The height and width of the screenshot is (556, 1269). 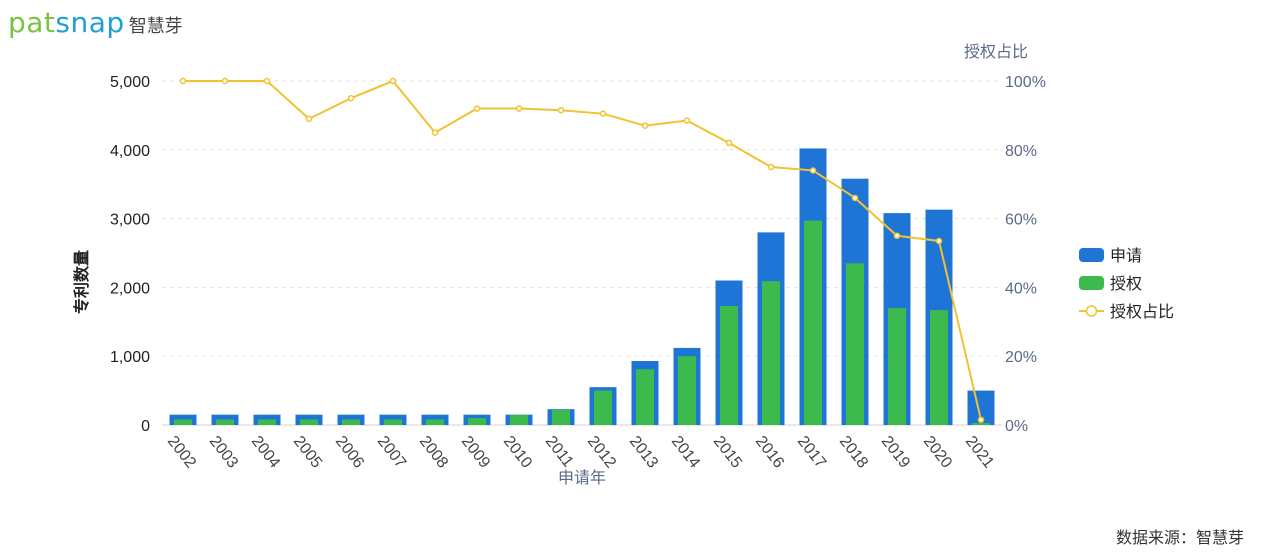 What do you see at coordinates (895, 452) in the screenshot?
I see `x-tick-label: 2019` at bounding box center [895, 452].